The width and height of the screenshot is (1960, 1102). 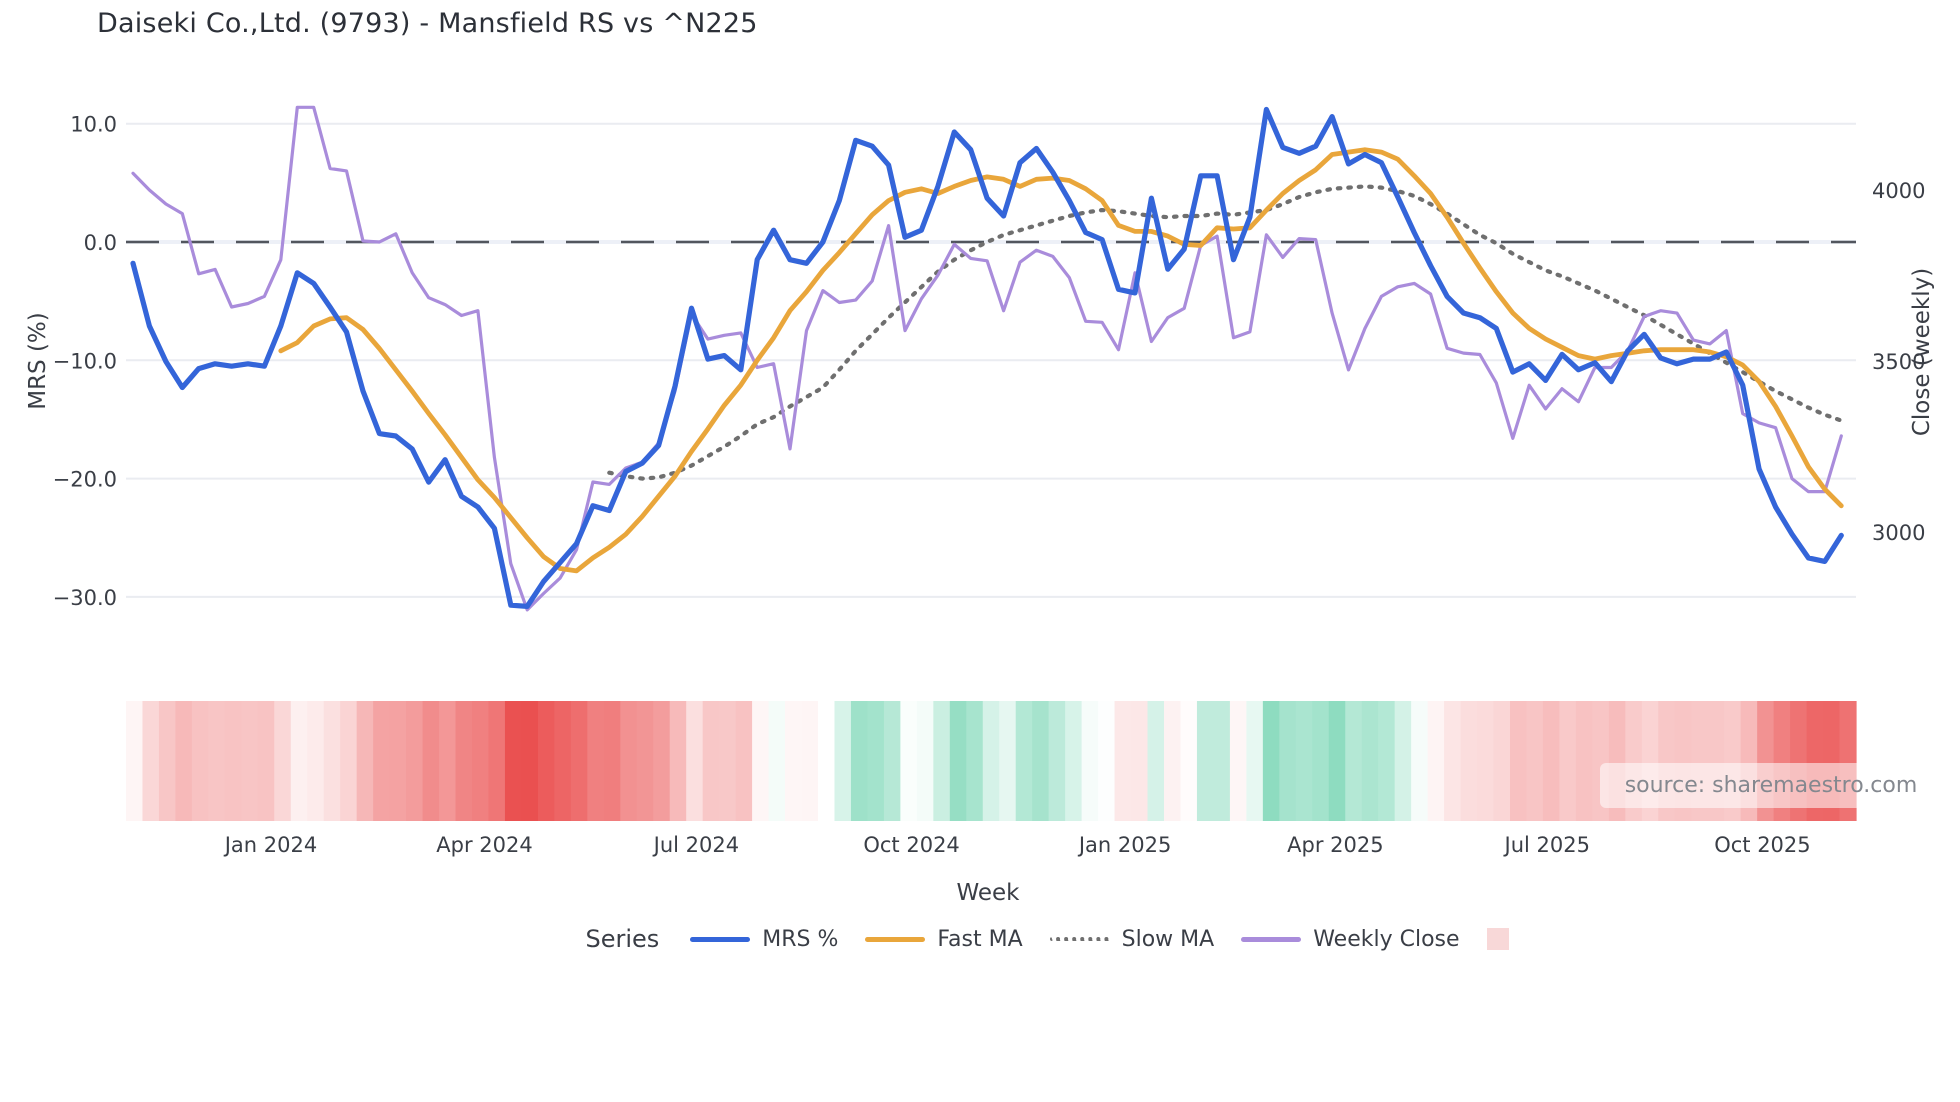 I want to click on x-axis-tick-label: Jul 2024, so click(x=695, y=845).